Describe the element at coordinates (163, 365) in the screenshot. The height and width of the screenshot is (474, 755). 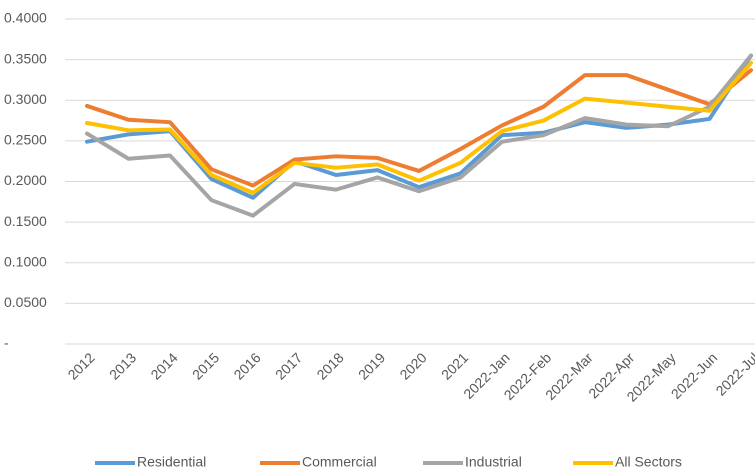
I see `x-tick-label: 2014` at that location.